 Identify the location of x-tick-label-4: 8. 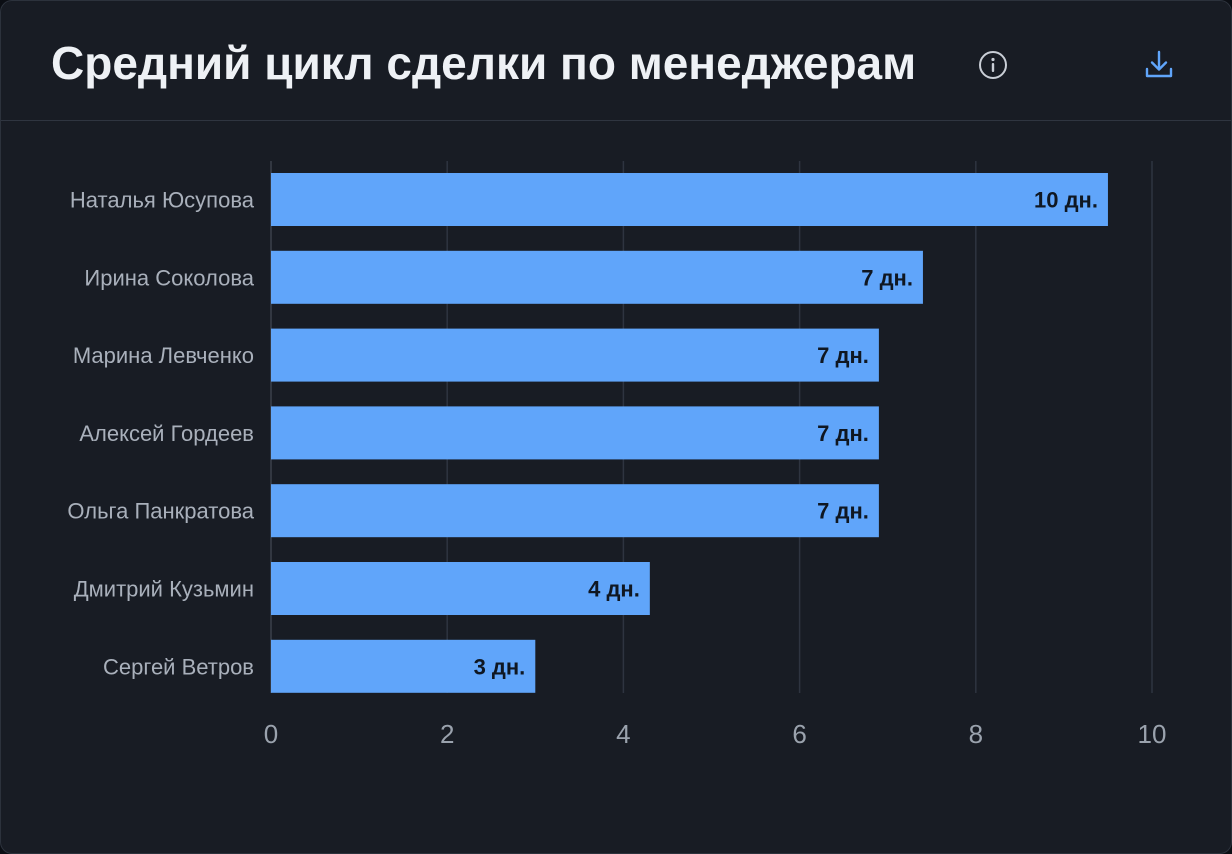
(976, 734).